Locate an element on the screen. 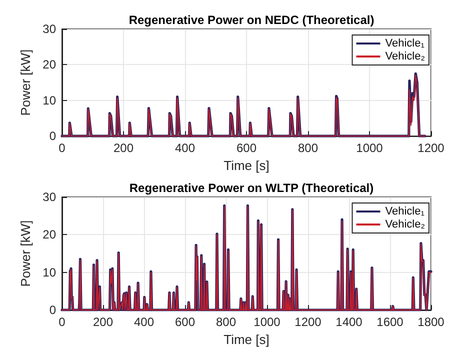 The width and height of the screenshot is (474, 355). x-tick-label: 1800 is located at coordinates (431, 322).